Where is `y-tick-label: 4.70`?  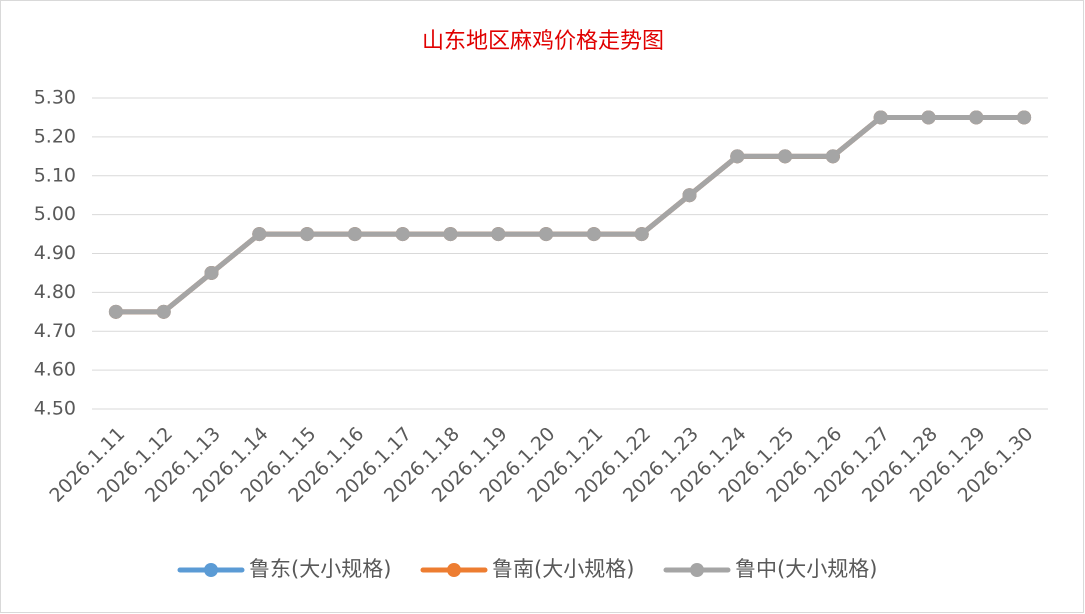
y-tick-label: 4.70 is located at coordinates (55, 331).